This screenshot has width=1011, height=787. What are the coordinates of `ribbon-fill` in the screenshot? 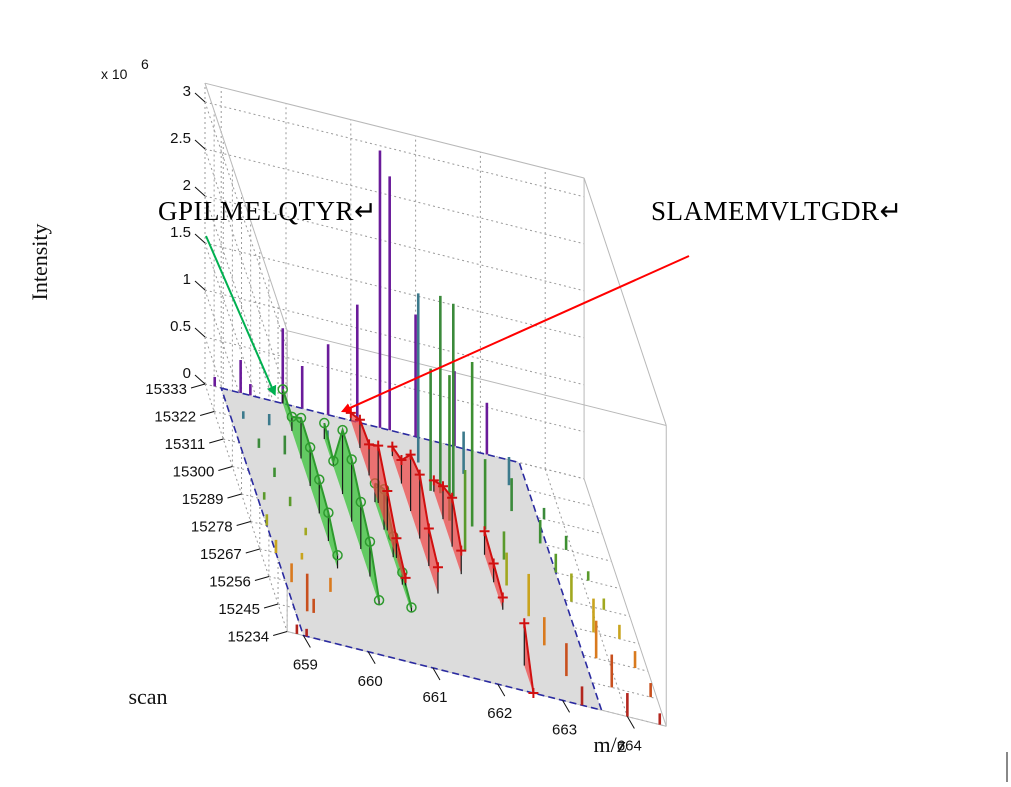 It's located at (415, 520).